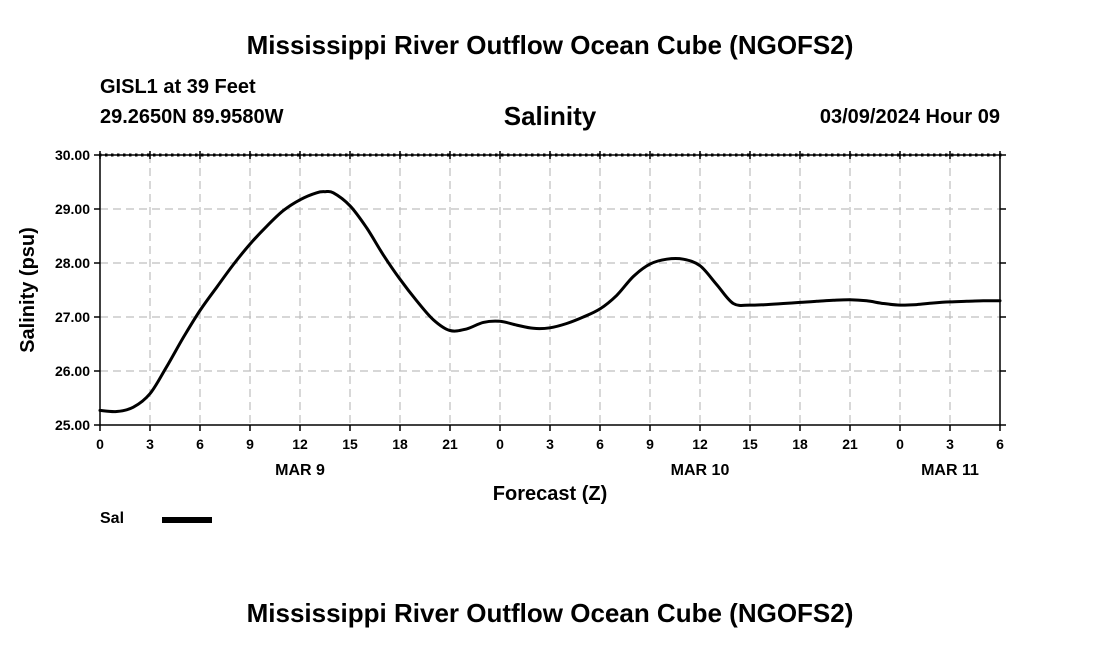  What do you see at coordinates (550, 116) in the screenshot?
I see `chart-title: Salinity` at bounding box center [550, 116].